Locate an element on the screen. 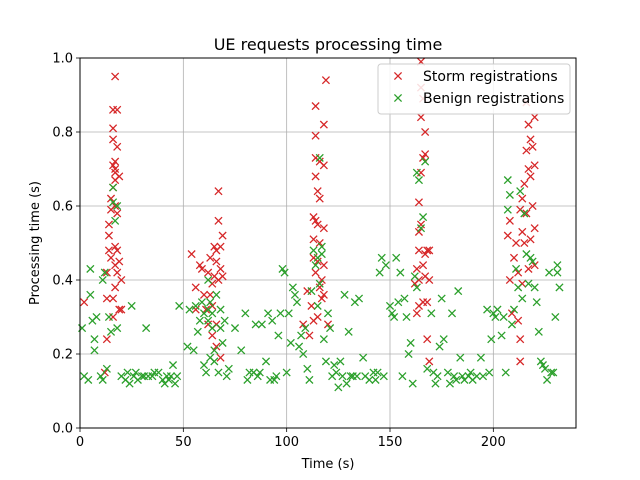 This screenshot has height=480, width=640. x-axis-ticks: 0 50 100 150 200 is located at coordinates (291, 439).